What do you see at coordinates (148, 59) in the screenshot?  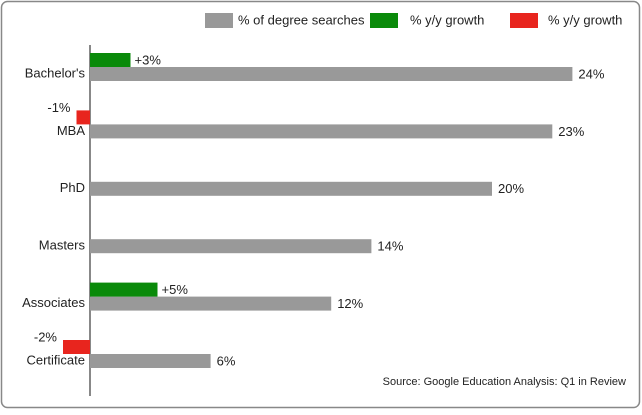 I see `growth-label: +3%` at bounding box center [148, 59].